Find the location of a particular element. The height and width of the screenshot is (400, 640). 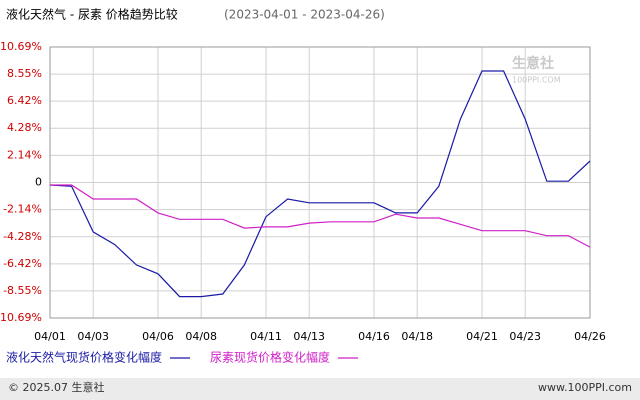

y-tick-label: 8.55% is located at coordinates (24, 73).